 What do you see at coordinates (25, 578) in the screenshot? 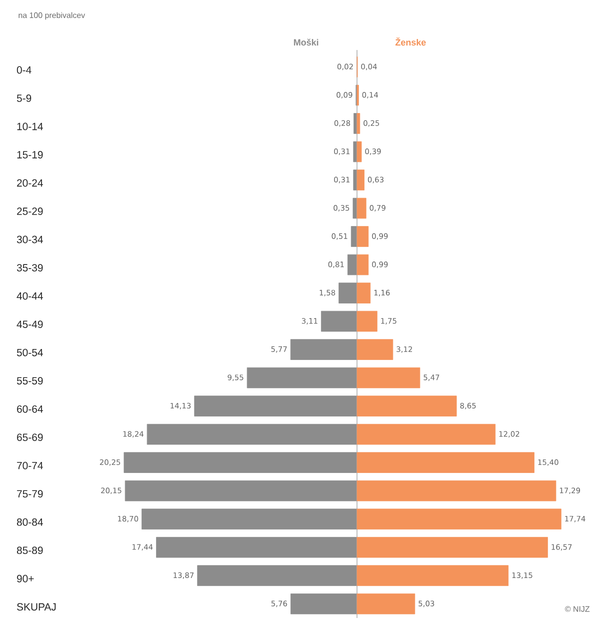
I see `y-tick-label: 90+` at bounding box center [25, 578].